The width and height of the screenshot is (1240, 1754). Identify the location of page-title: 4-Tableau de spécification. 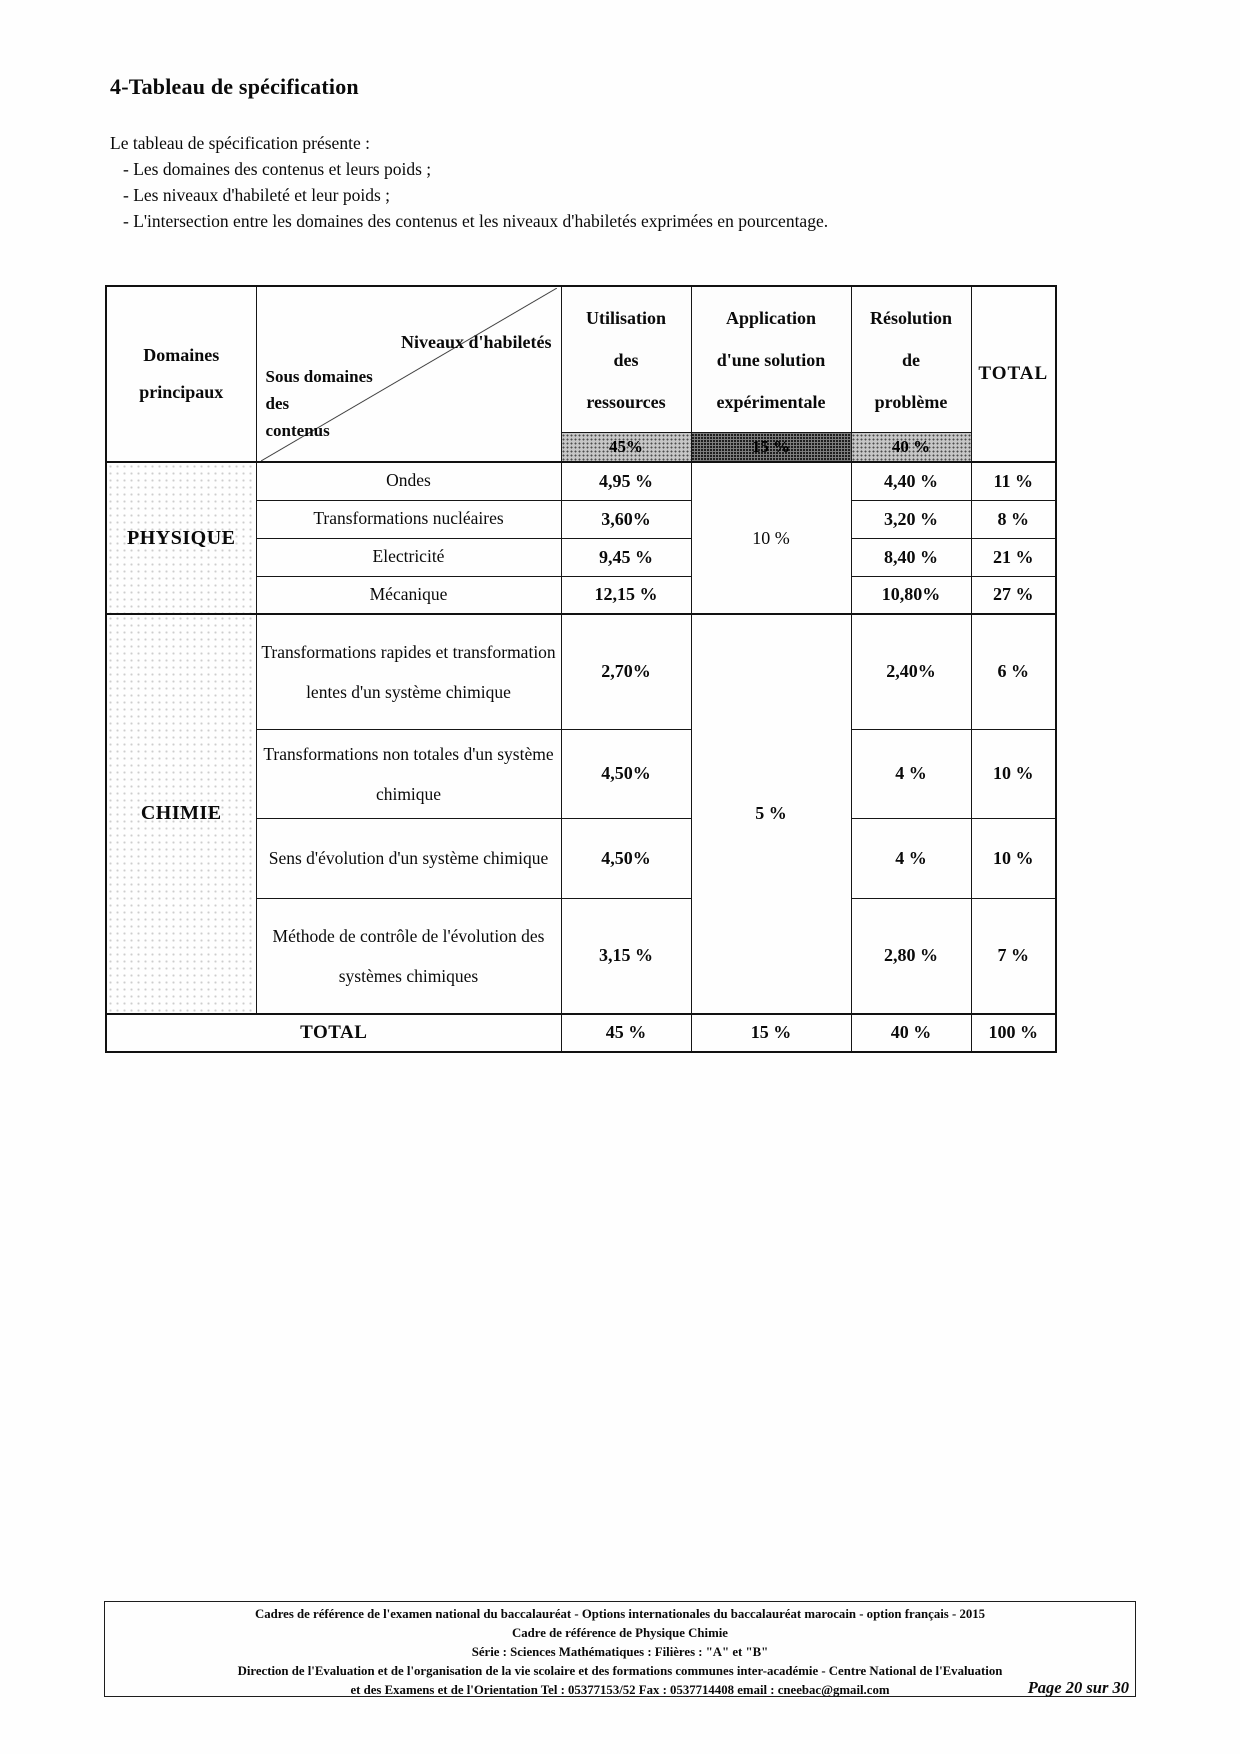
(234, 86).